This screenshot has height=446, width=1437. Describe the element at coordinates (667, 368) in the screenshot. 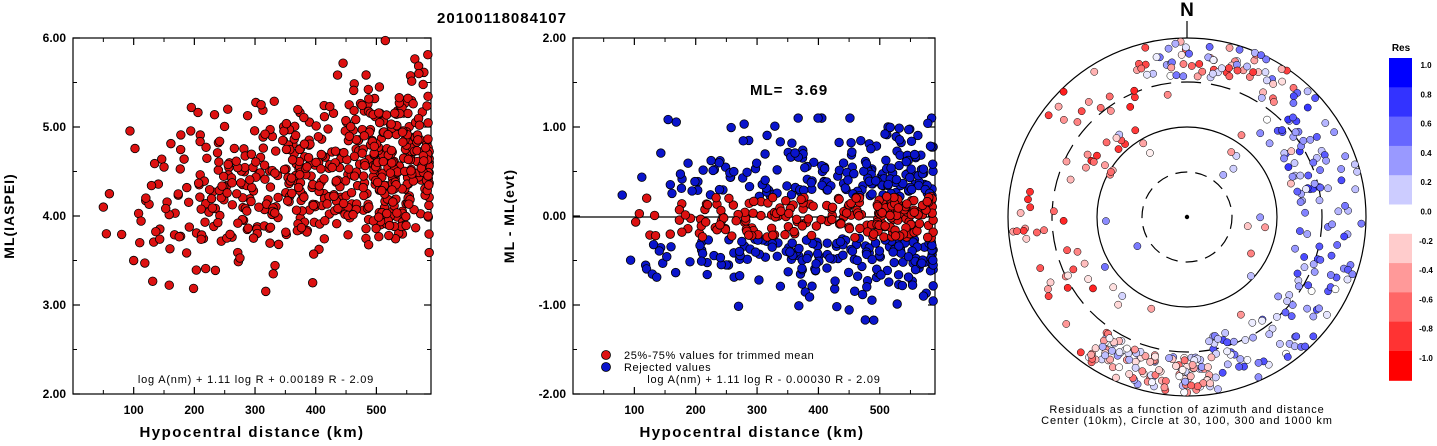

I see `legend-label-rejected: Rejected values` at that location.